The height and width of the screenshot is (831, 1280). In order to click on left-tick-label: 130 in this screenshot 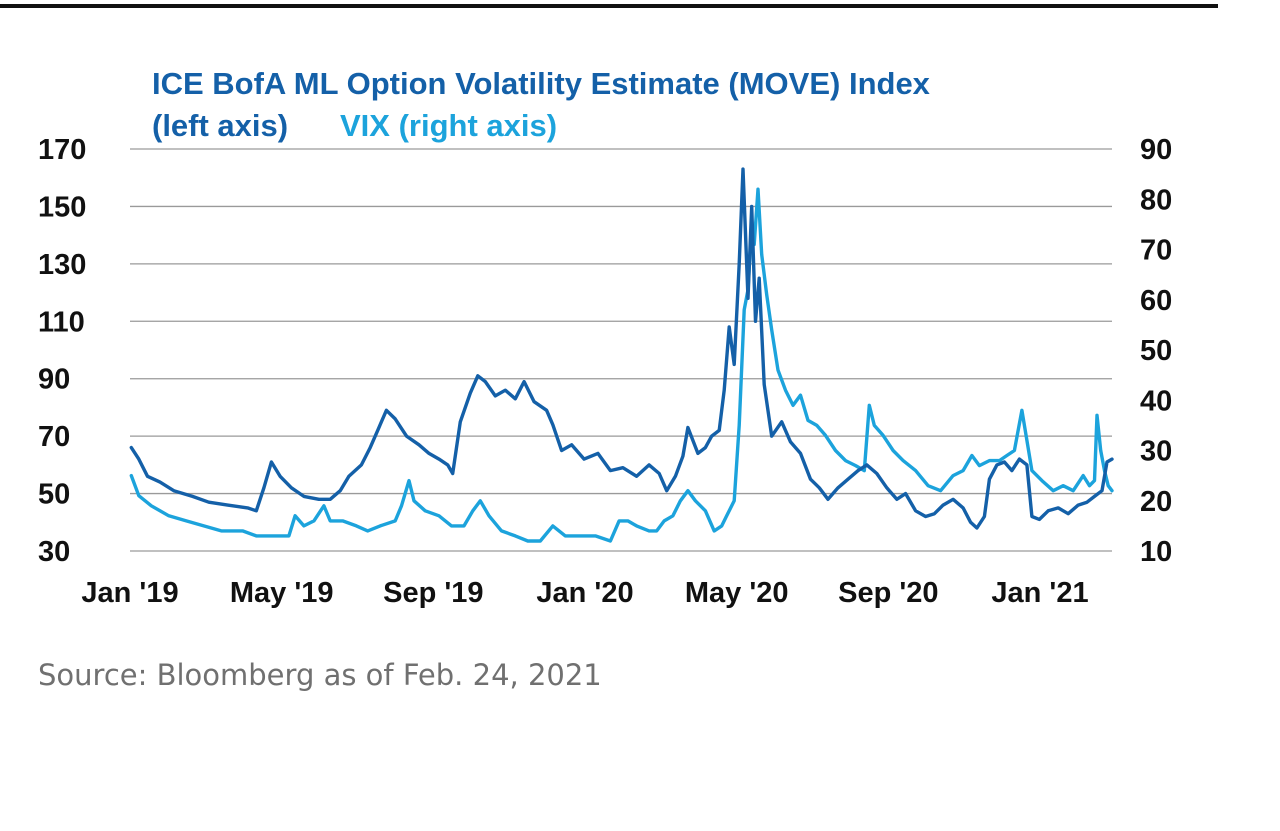, I will do `click(62, 265)`.